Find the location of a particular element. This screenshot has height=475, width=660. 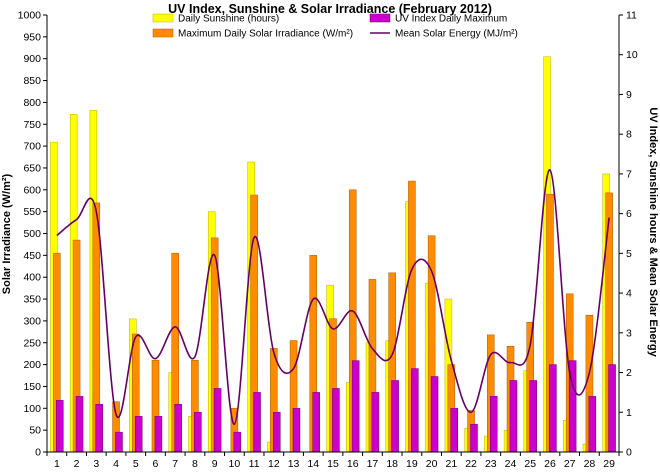

legend-label-2: UV Index Daily Maximum is located at coordinates (451, 19).